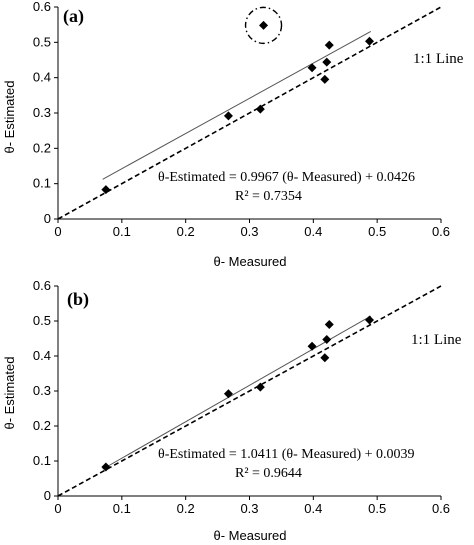 The height and width of the screenshot is (545, 474). I want to click on panel-b-x-tick-label: 0.5, so click(377, 508).